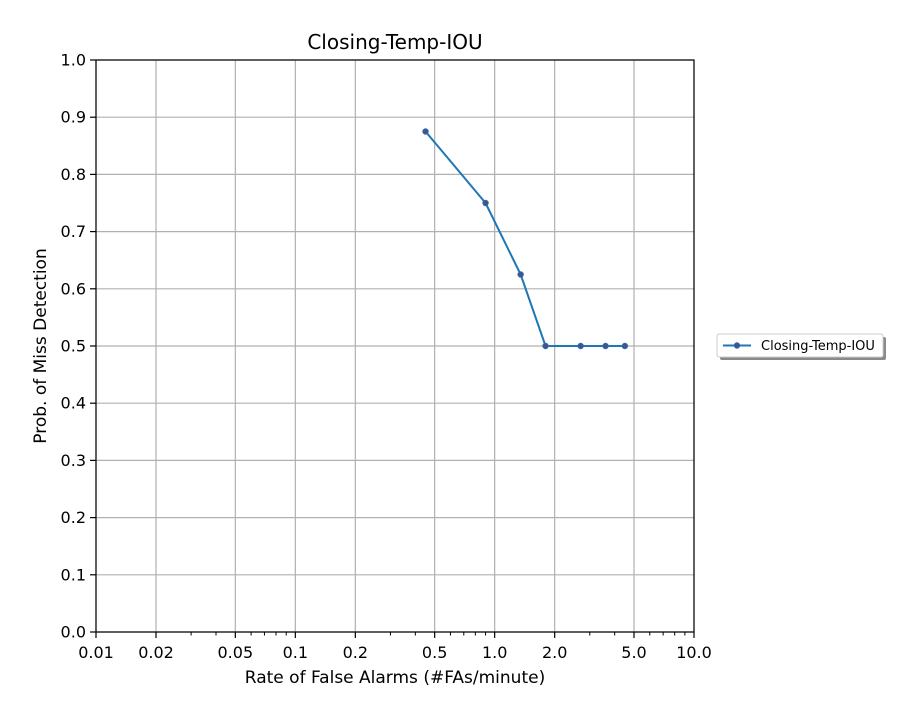 This screenshot has height=720, width=920. What do you see at coordinates (633, 652) in the screenshot?
I see `x-tick-label: 5.0` at bounding box center [633, 652].